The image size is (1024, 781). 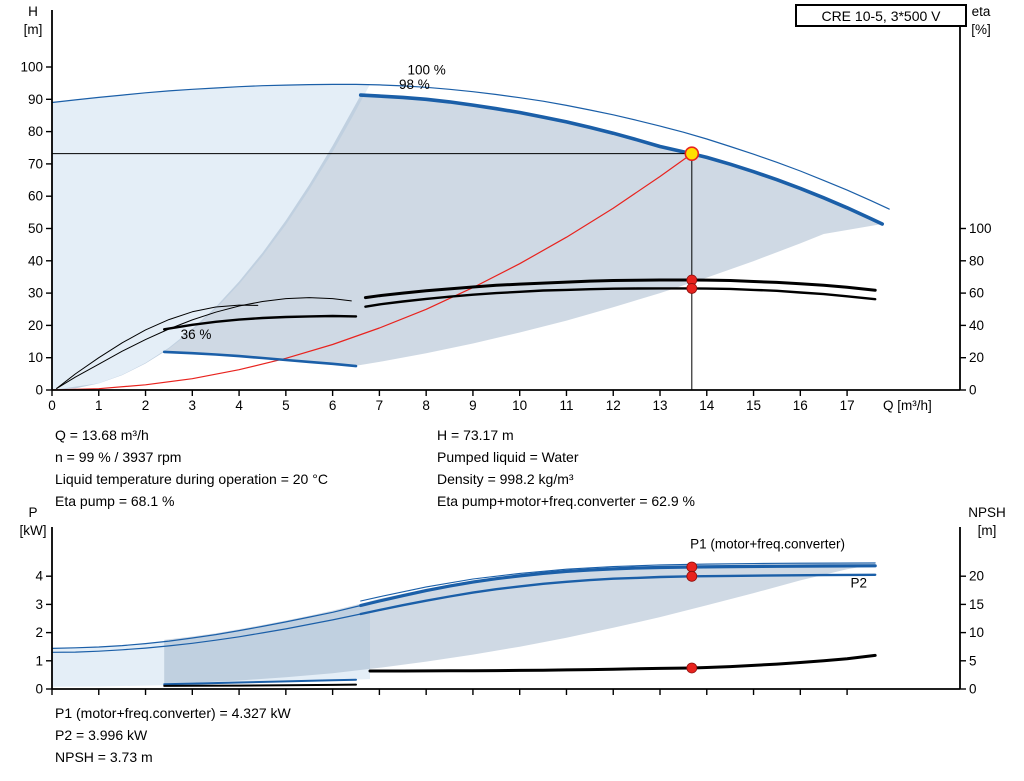 What do you see at coordinates (31, 67) in the screenshot?
I see `y-left-tick-label: 100` at bounding box center [31, 67].